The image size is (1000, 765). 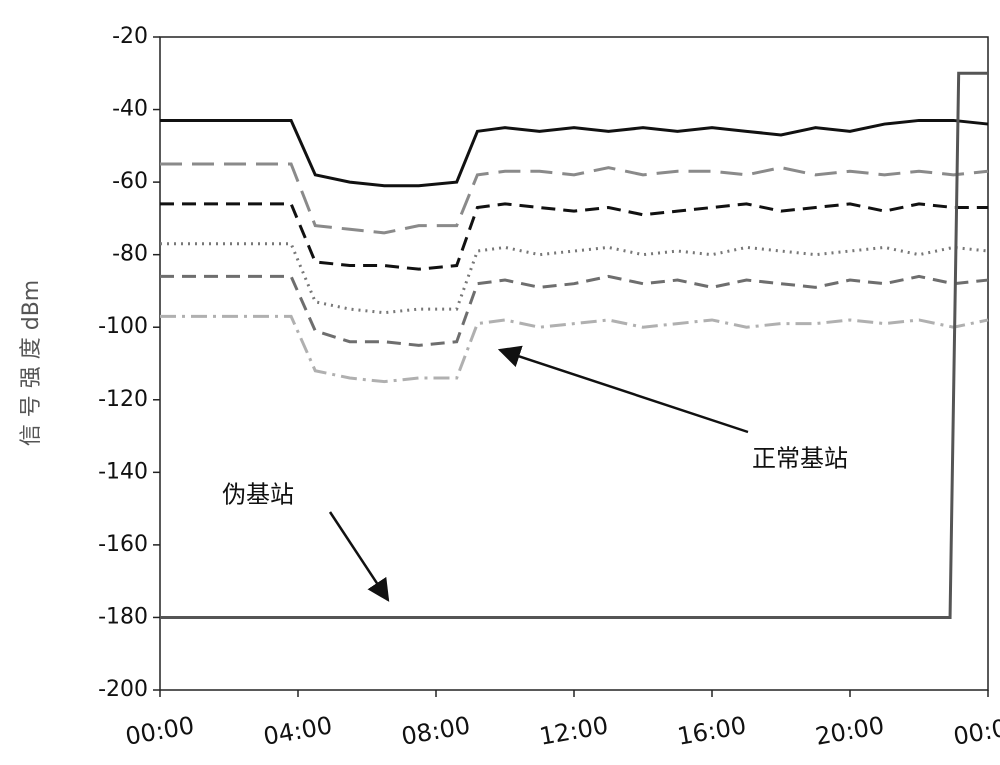 I want to click on y-tick-label: -140, so click(x=123, y=471).